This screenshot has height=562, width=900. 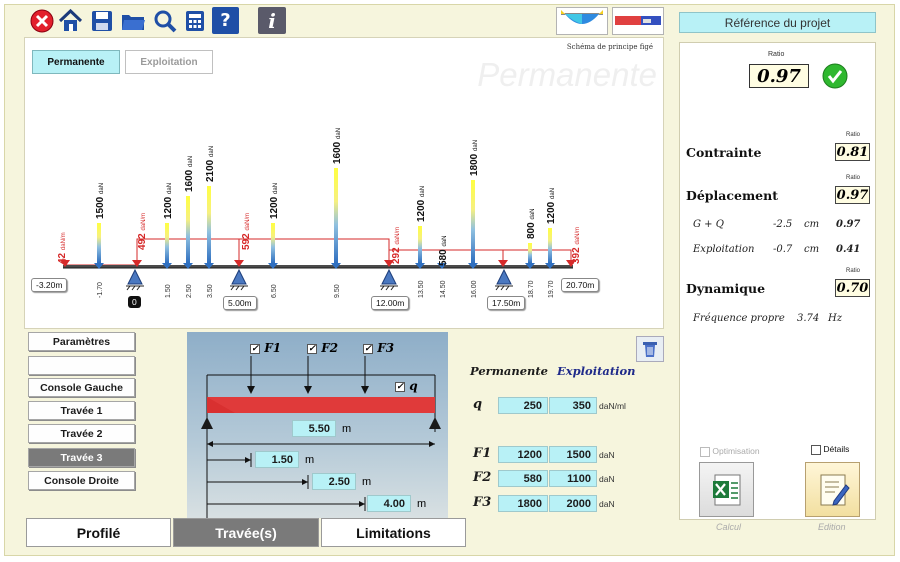 What do you see at coordinates (389, 503) in the screenshot?
I see `f3-distance-input: 4.00` at bounding box center [389, 503].